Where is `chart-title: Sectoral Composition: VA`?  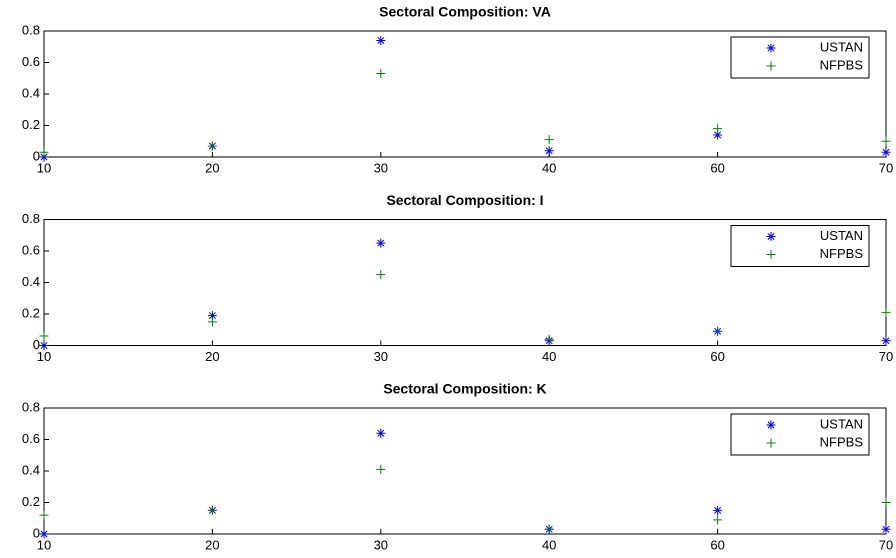
chart-title: Sectoral Composition: VA is located at coordinates (465, 12).